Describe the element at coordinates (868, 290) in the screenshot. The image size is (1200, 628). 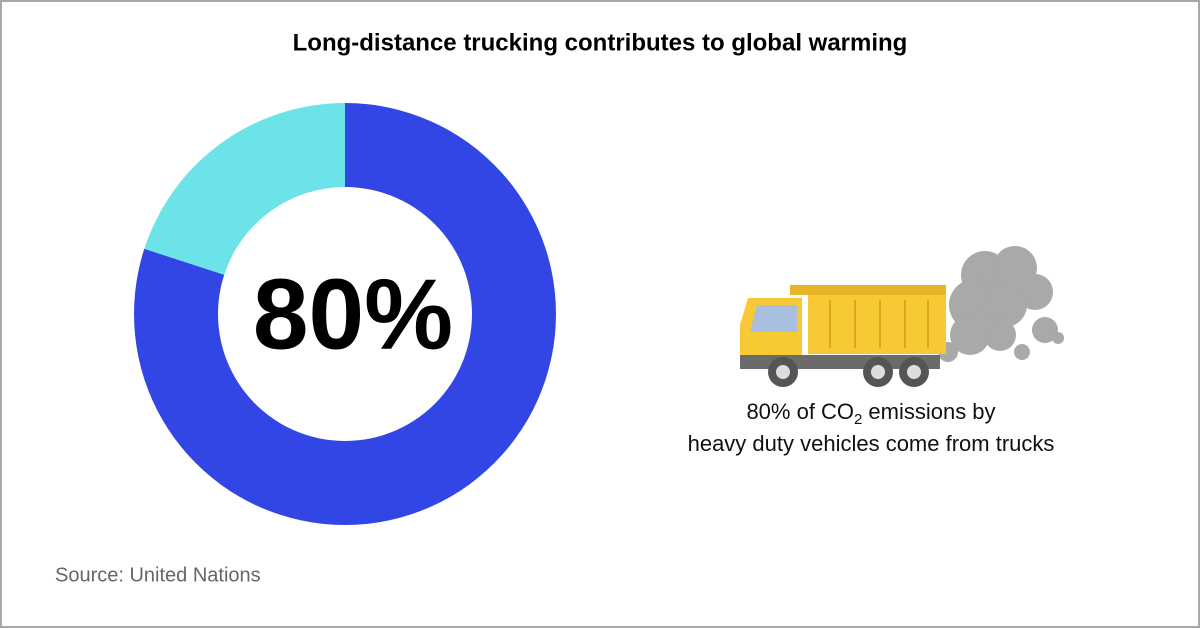
I see `truck-top` at that location.